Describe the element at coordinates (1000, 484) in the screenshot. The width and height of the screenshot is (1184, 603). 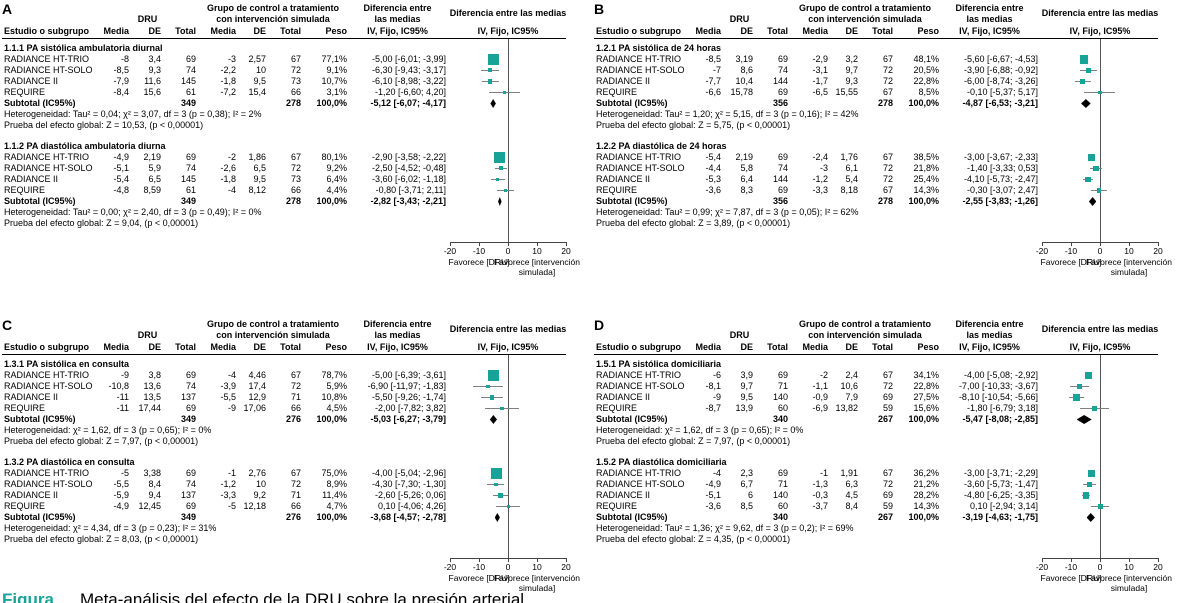
I see `effect-ci-cell: -3,60 [-5,73; -1,47]` at that location.